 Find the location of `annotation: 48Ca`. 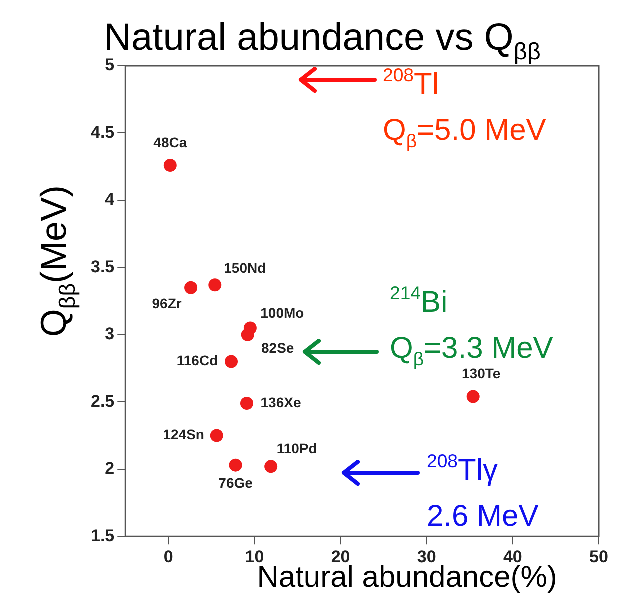

annotation: 48Ca is located at coordinates (171, 142).